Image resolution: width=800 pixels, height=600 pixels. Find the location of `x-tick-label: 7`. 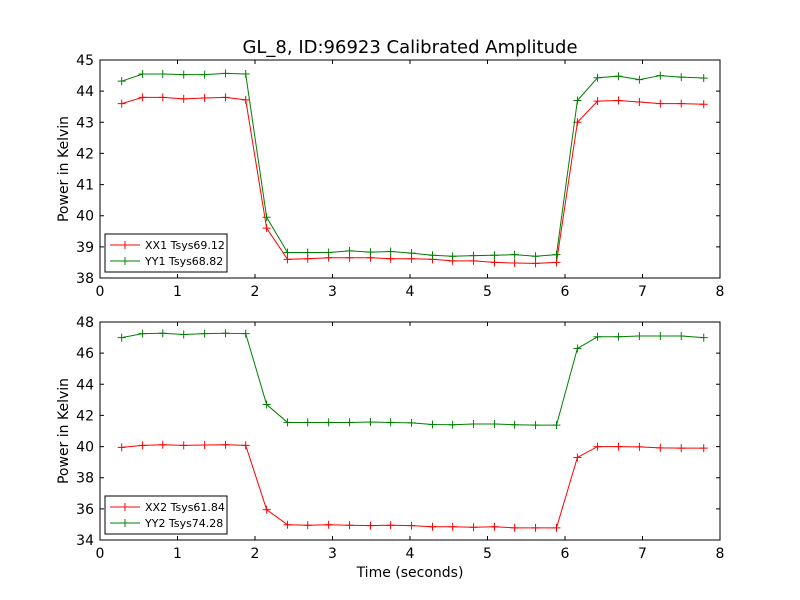

x-tick-label: 7 is located at coordinates (642, 554).